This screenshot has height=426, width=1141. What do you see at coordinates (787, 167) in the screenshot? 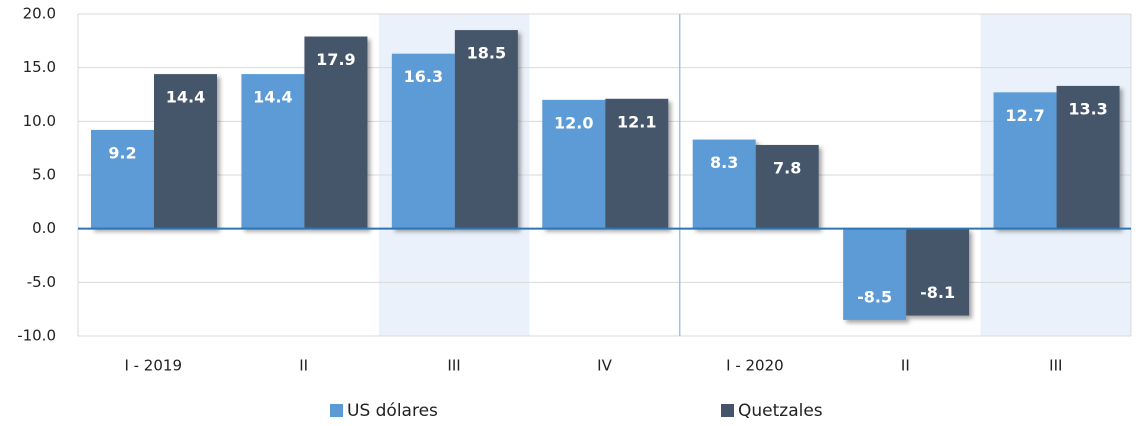
I see `value-label: 7.8` at bounding box center [787, 167].